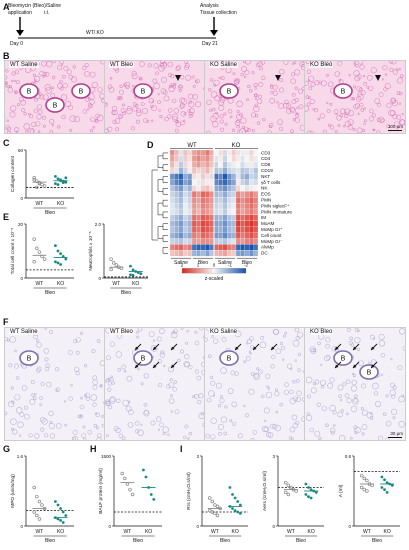  What do you see at coordinates (266, 164) in the screenshot?
I see `heatmap-row-label: CD8` at bounding box center [266, 164].